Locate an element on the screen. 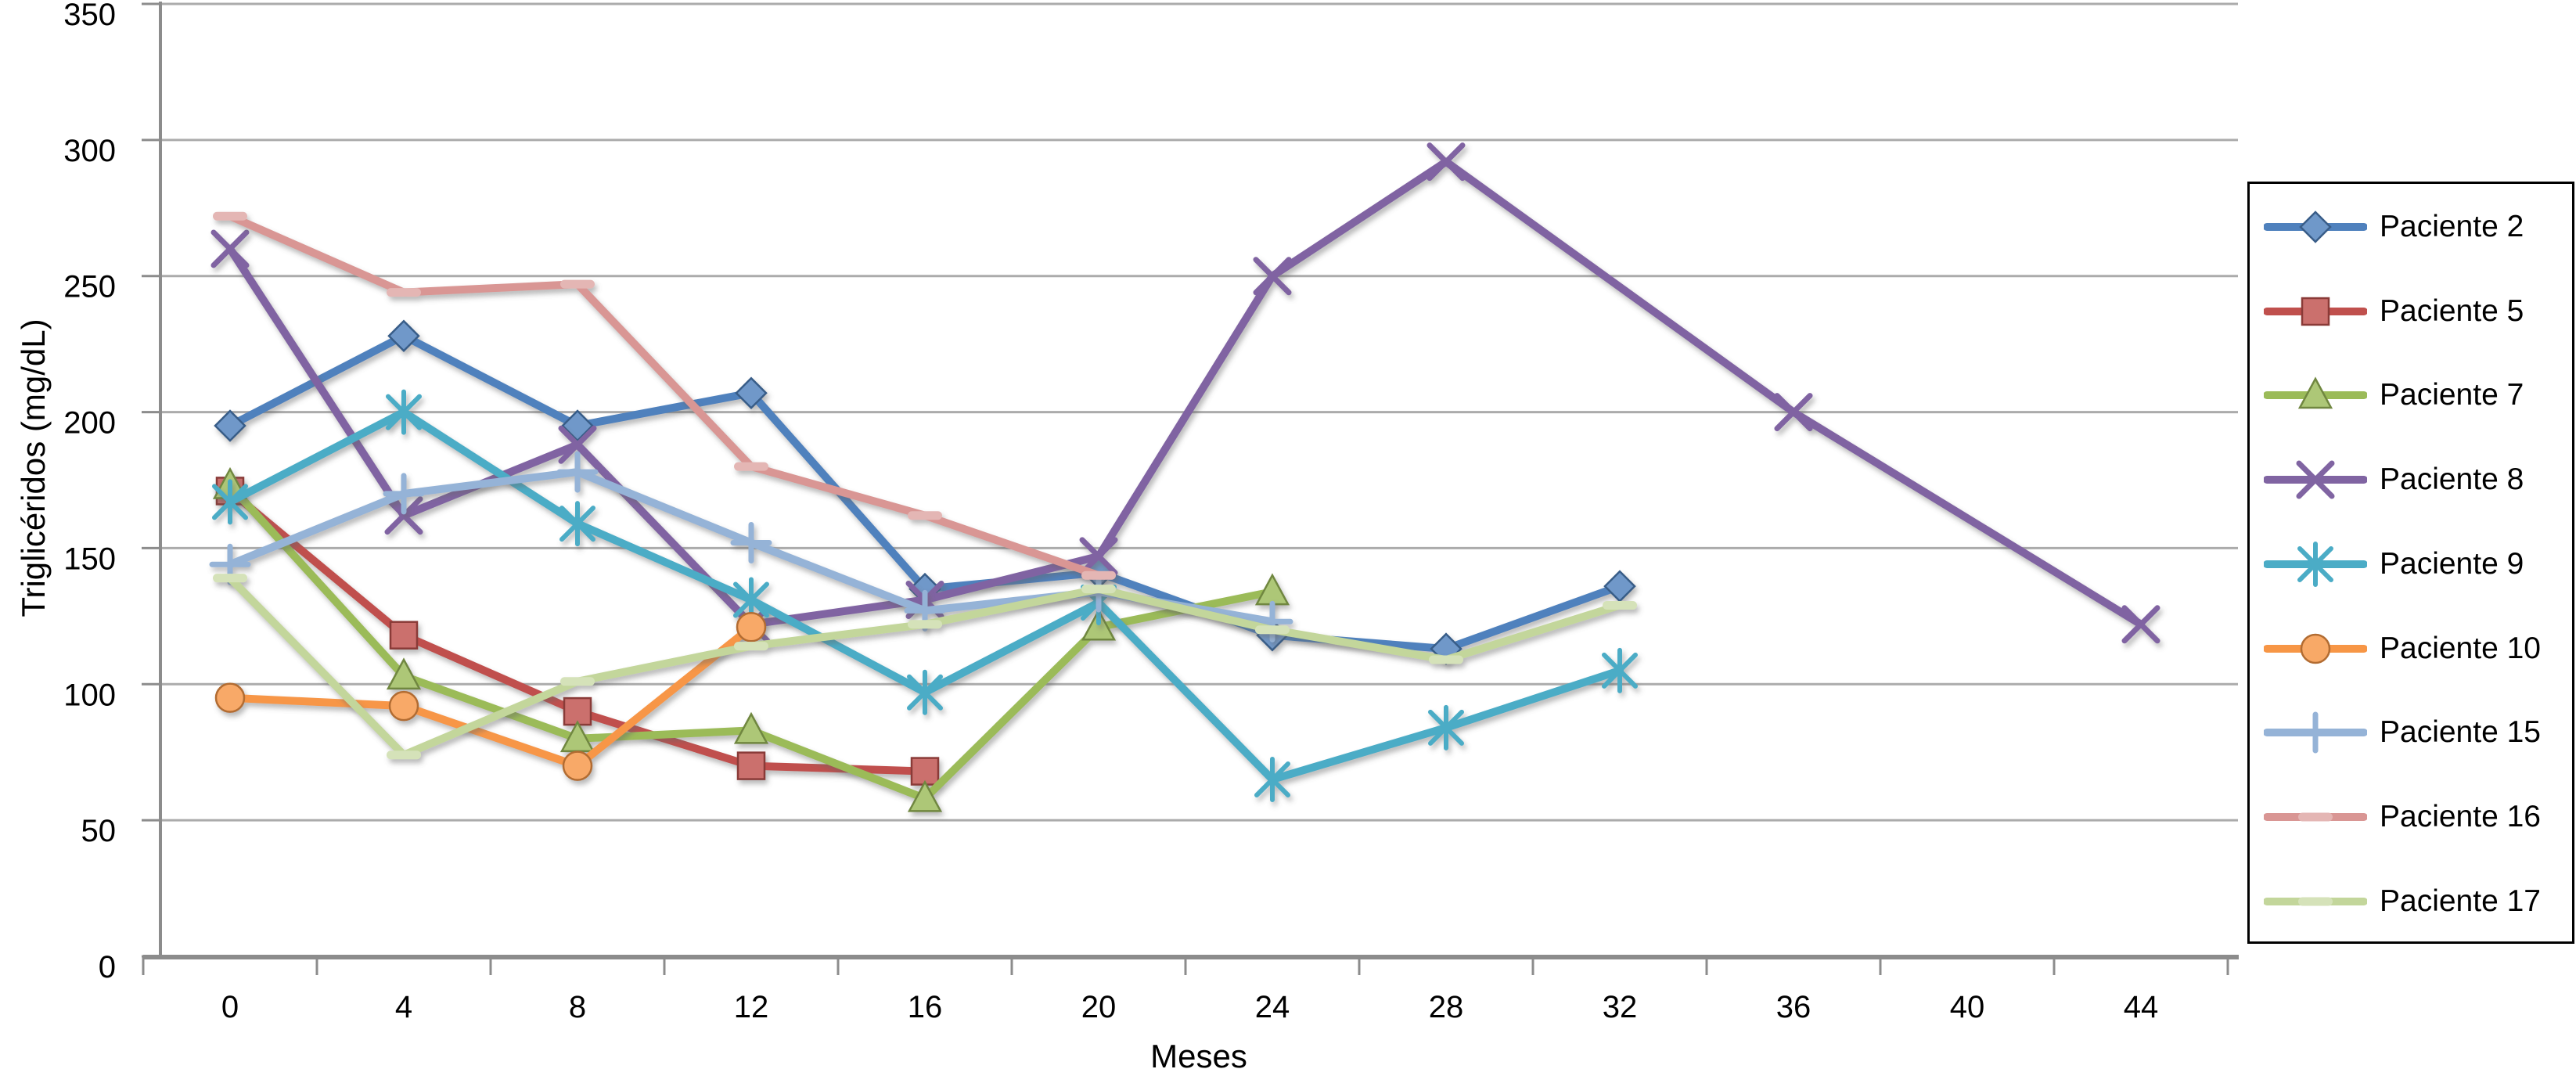  legend-swatch-x-icon is located at coordinates (2315, 479).